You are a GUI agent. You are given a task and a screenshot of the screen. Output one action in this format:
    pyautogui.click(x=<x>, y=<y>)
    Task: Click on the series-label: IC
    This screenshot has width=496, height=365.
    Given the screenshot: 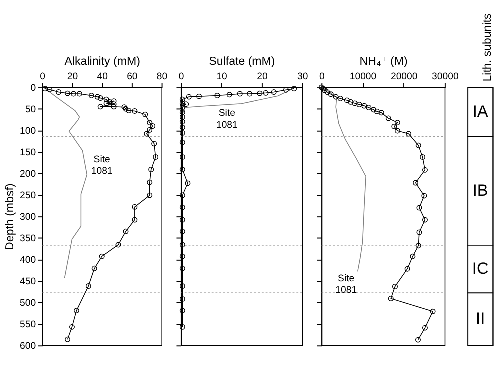 What is the action you would take?
    pyautogui.click(x=480, y=269)
    